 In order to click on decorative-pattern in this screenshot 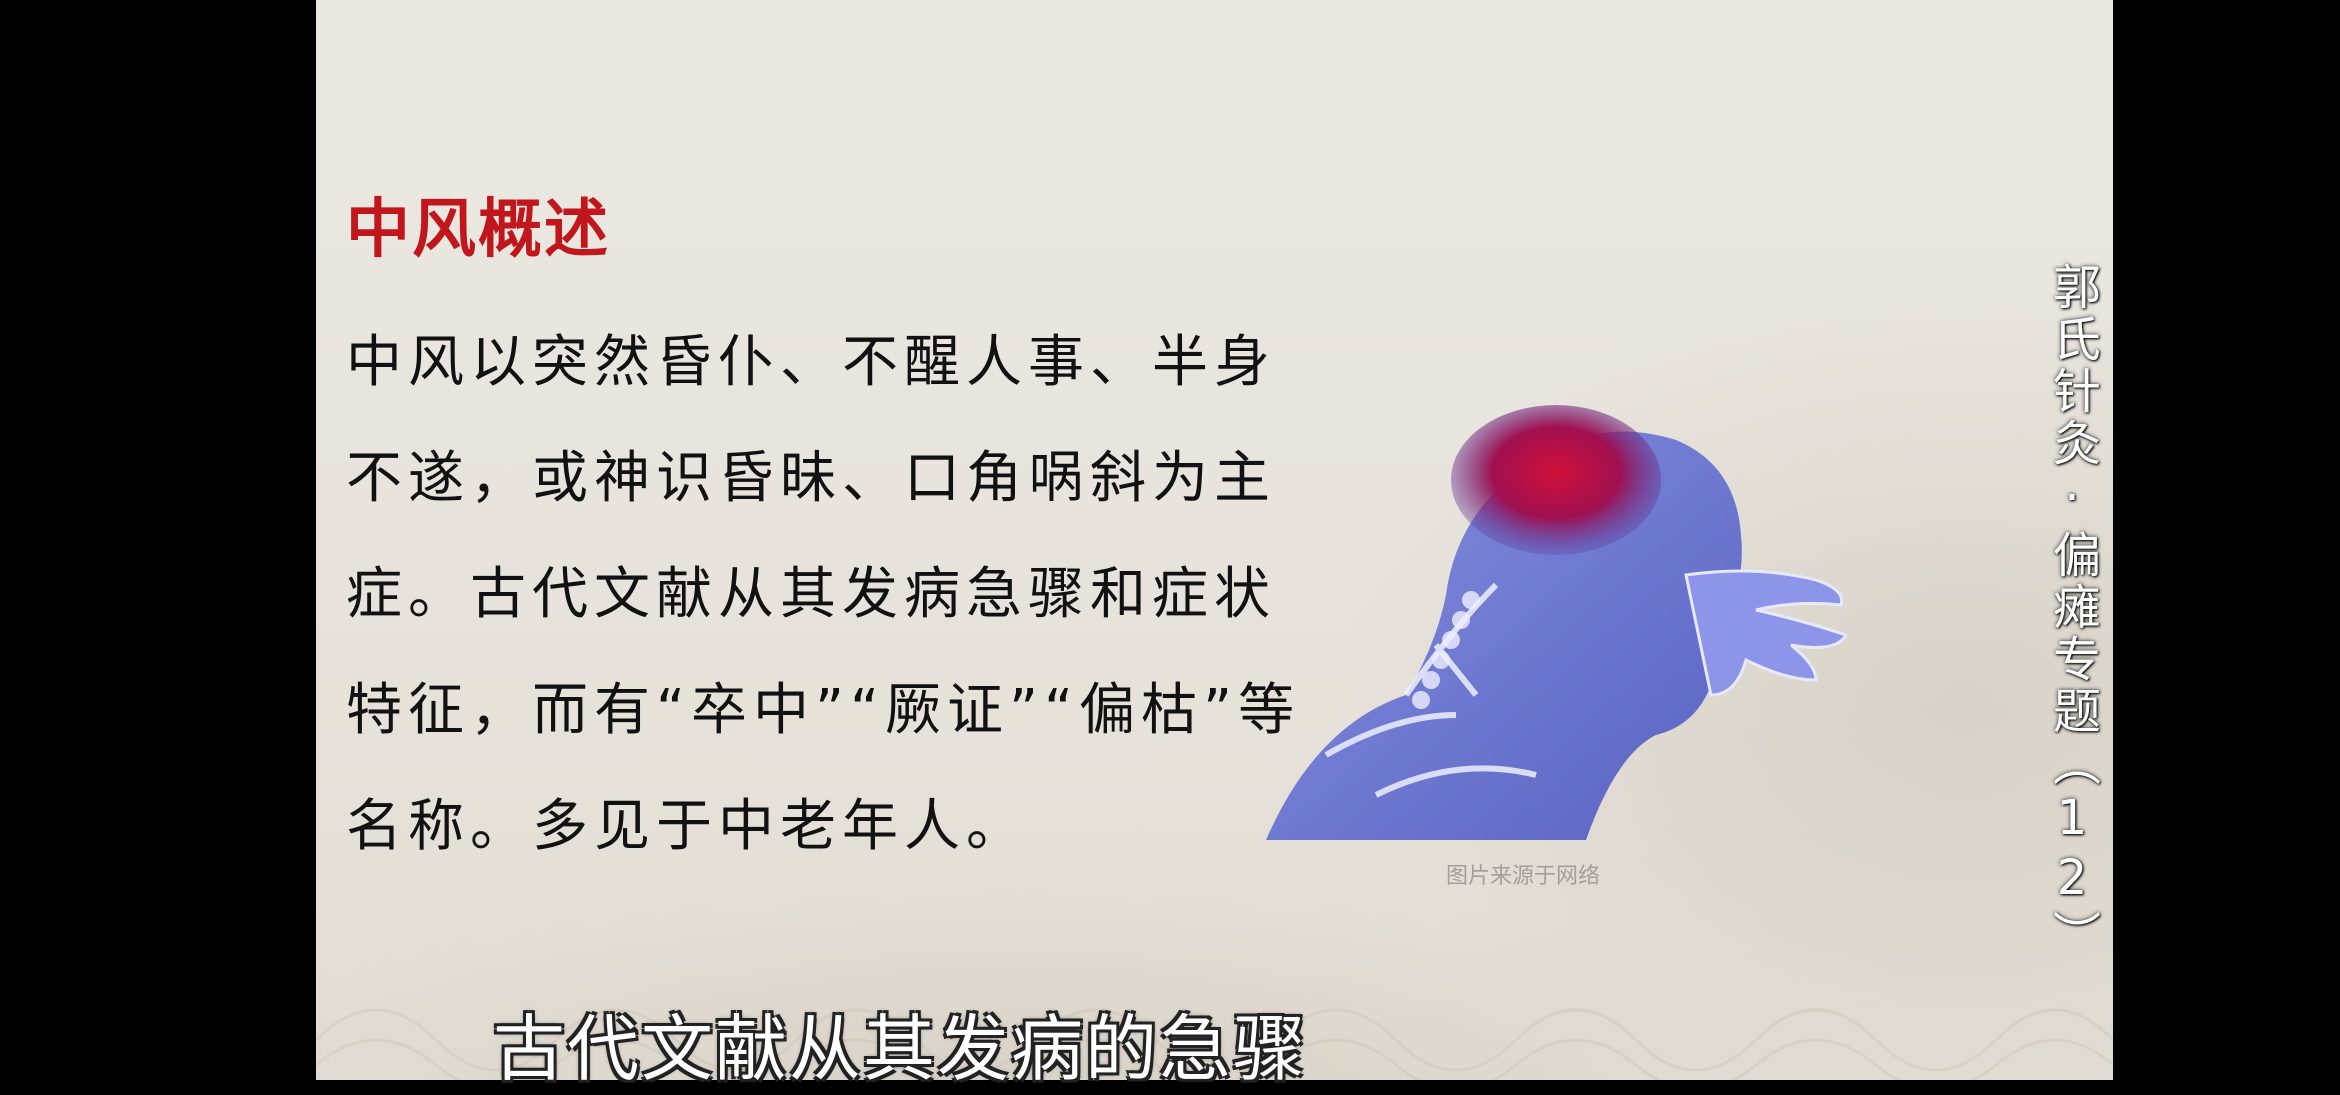, I will do `click(1214, 1044)`.